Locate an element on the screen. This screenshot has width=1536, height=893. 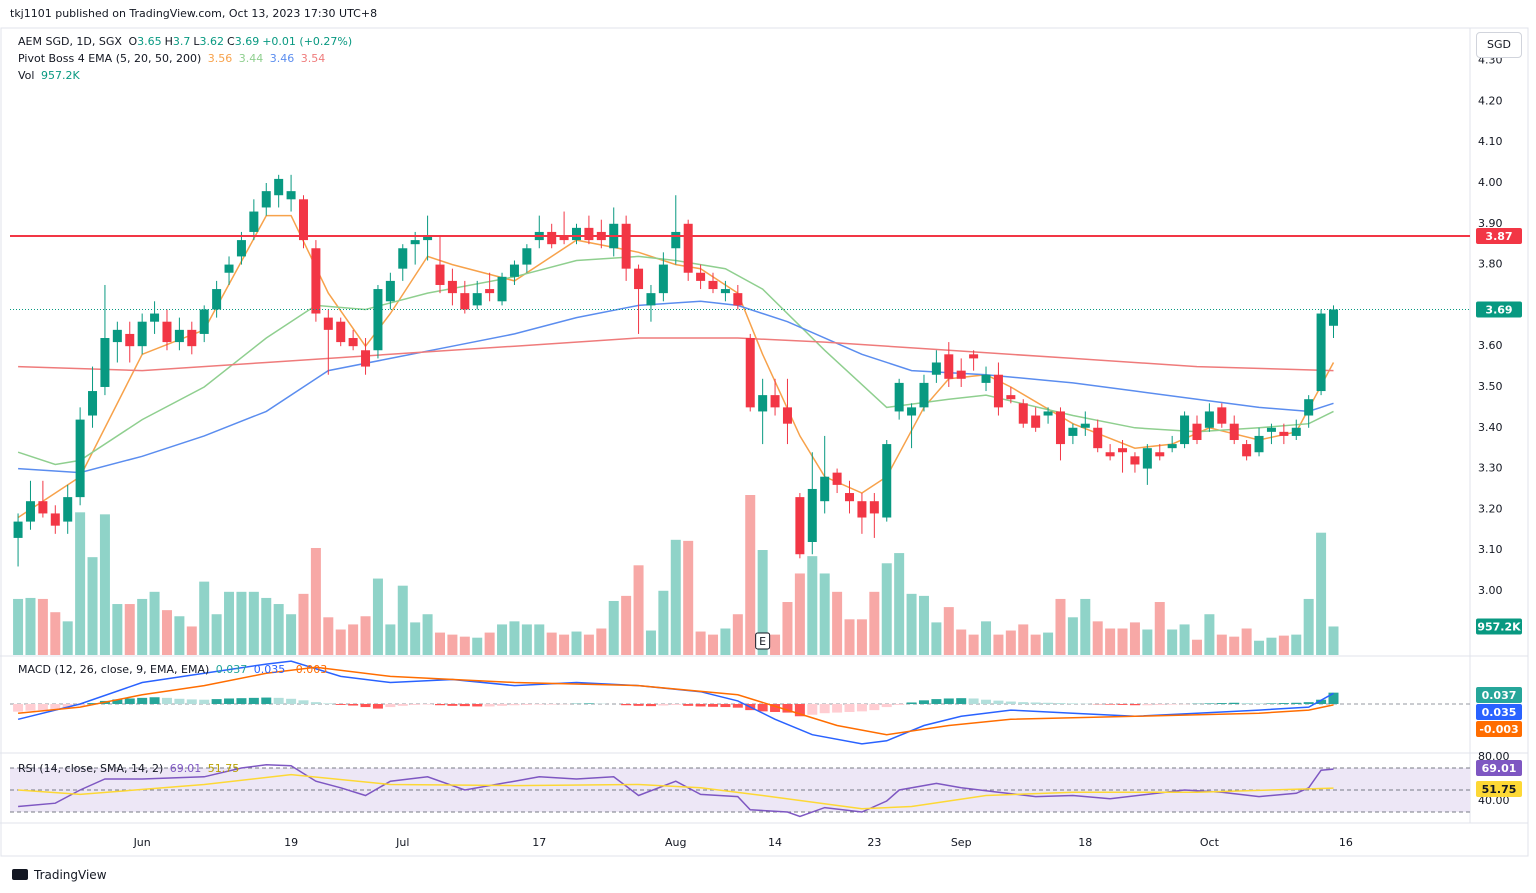
rsi-label: 69.01 is located at coordinates (1499, 768).